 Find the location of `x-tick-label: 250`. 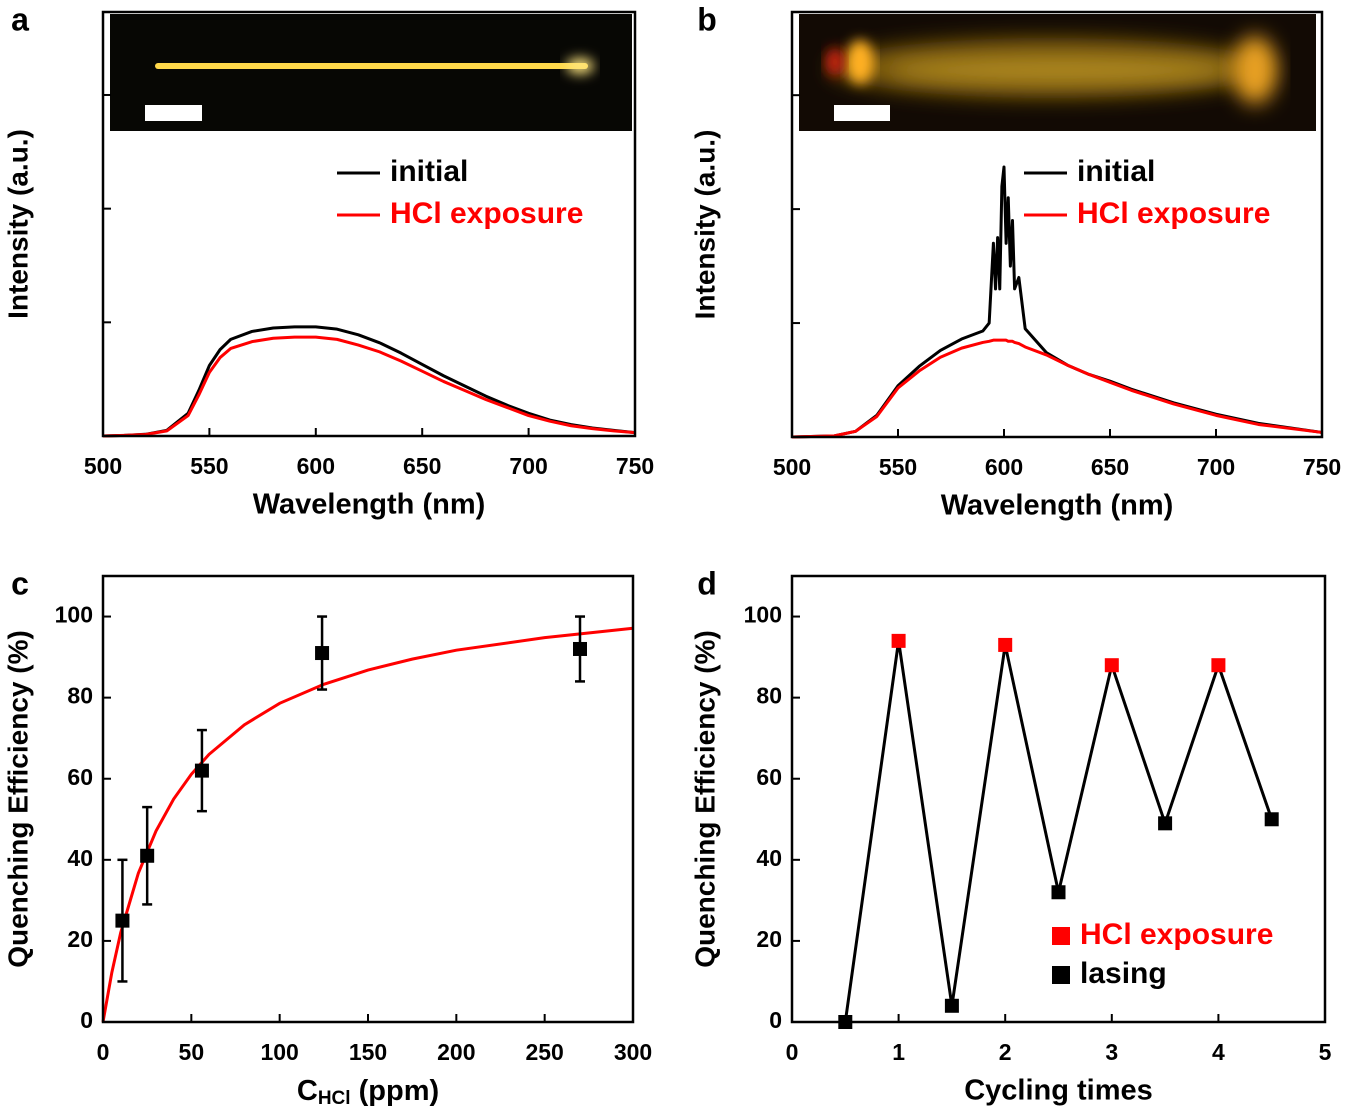

x-tick-label: 250 is located at coordinates (544, 1052).